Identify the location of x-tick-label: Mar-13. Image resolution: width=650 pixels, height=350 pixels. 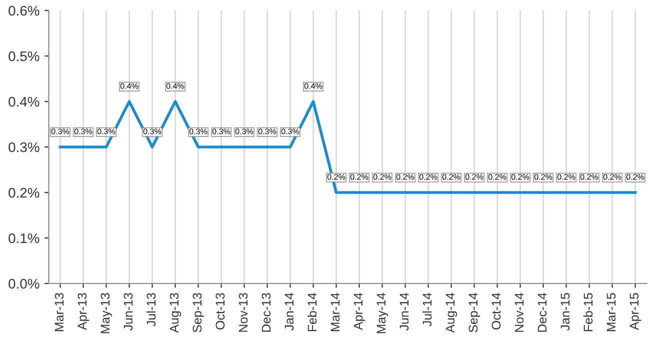
(59, 312).